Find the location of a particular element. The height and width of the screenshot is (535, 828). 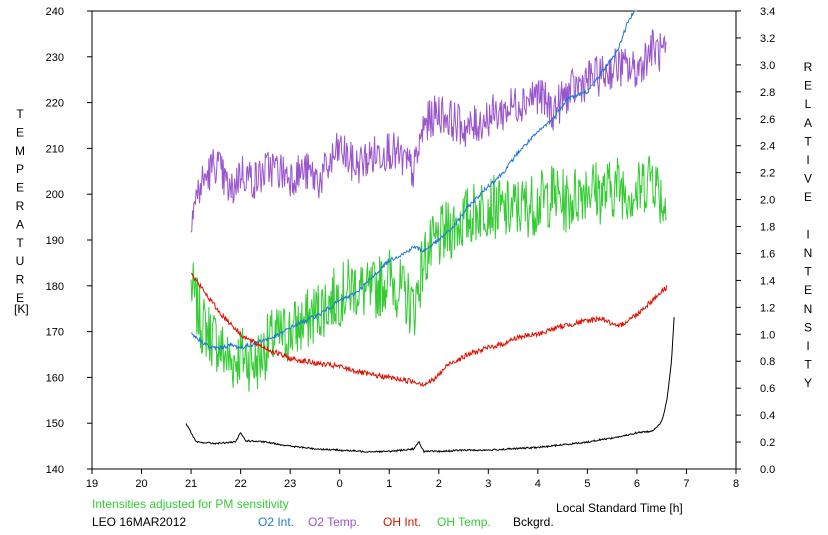

sensitivity-note: Intensities adjusted for PM sensitivity is located at coordinates (190, 504).